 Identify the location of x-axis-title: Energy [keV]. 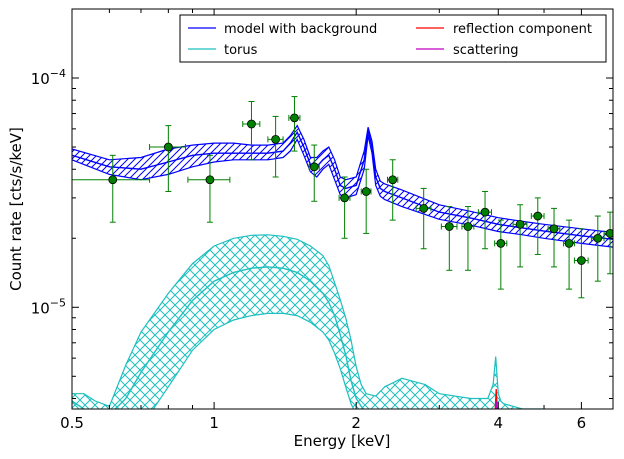
(342, 441).